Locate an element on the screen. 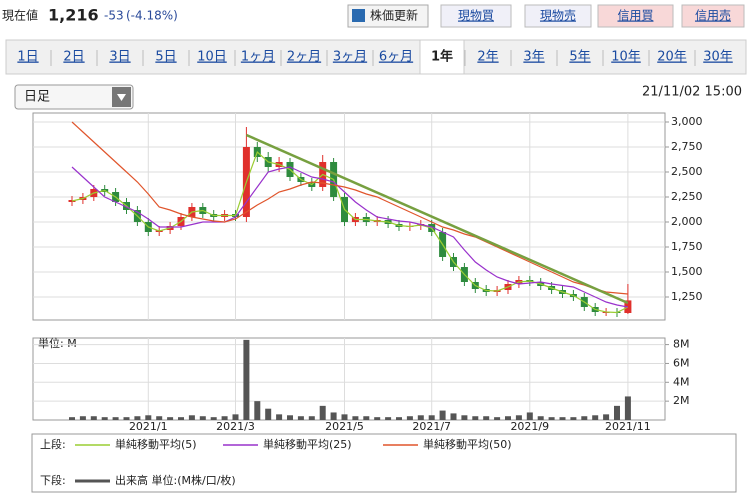  timestamp: 21/11/02 15:00 is located at coordinates (692, 92).